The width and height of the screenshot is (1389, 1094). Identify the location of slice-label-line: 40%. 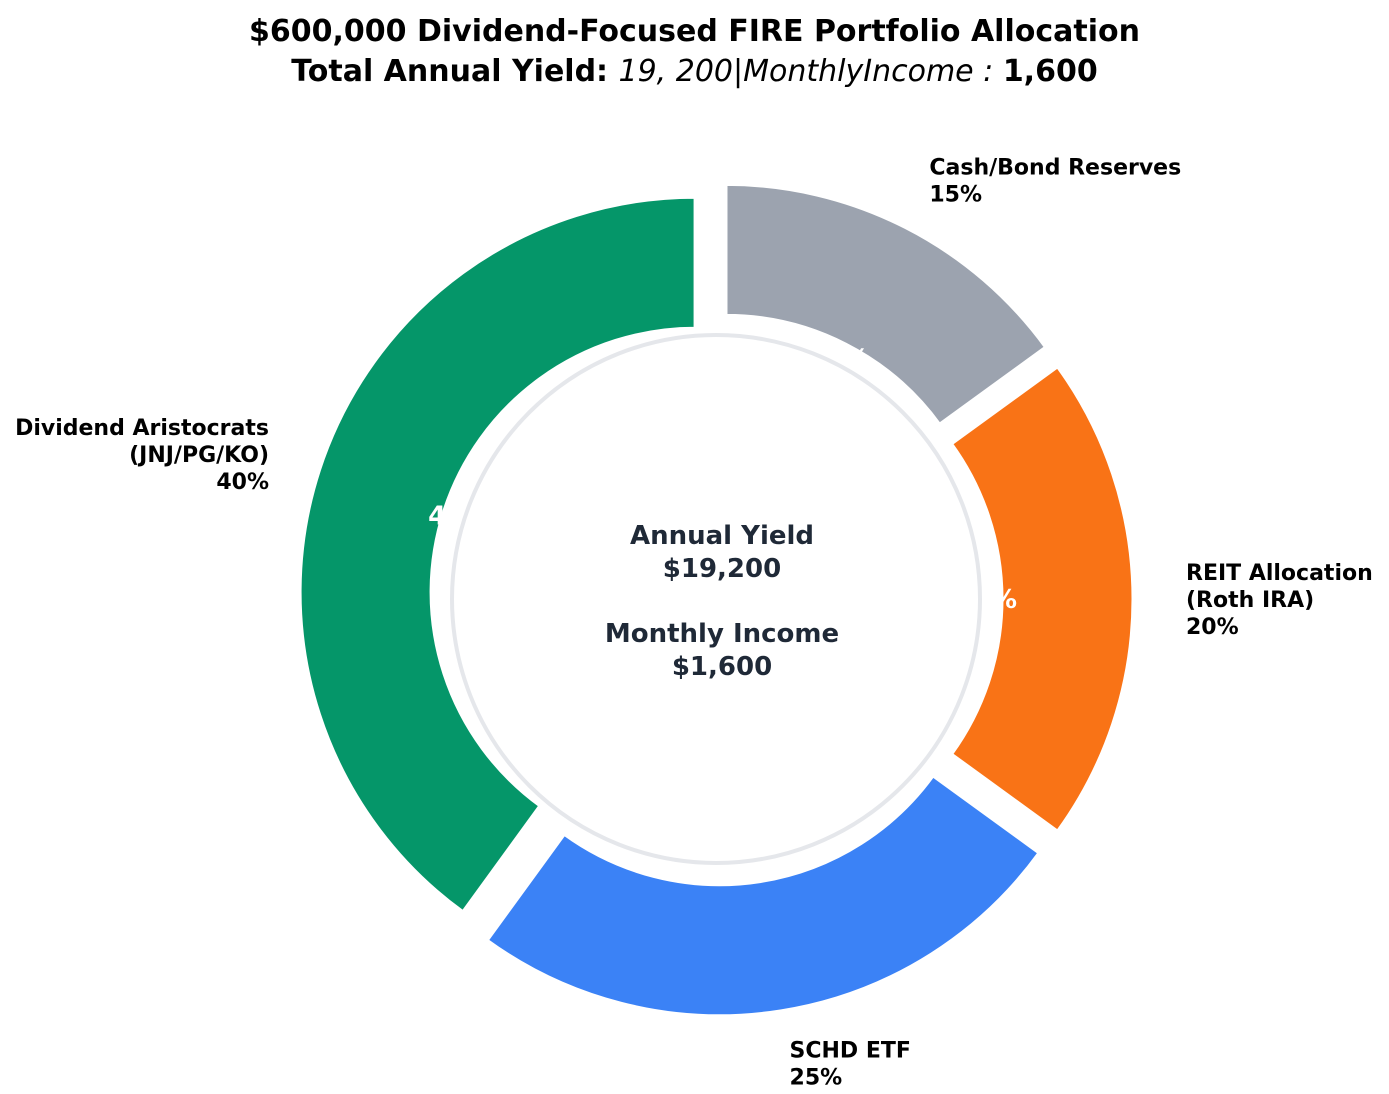
(242, 482).